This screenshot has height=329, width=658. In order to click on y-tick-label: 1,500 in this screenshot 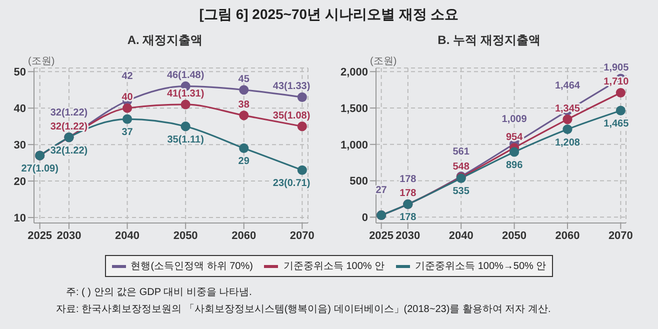, I will do `click(354, 108)`.